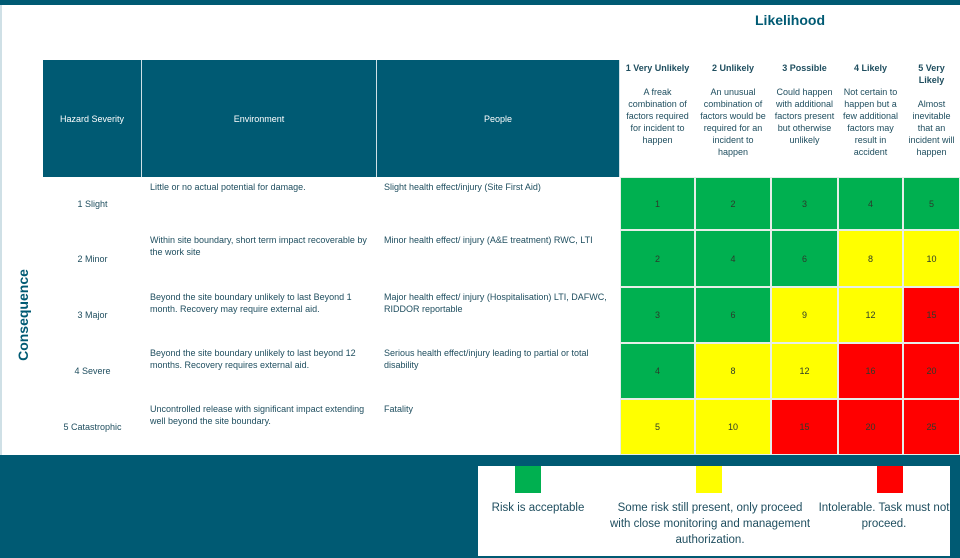  Describe the element at coordinates (92, 118) in the screenshot. I see `header-hazard-severity: Hazard Severity` at that location.